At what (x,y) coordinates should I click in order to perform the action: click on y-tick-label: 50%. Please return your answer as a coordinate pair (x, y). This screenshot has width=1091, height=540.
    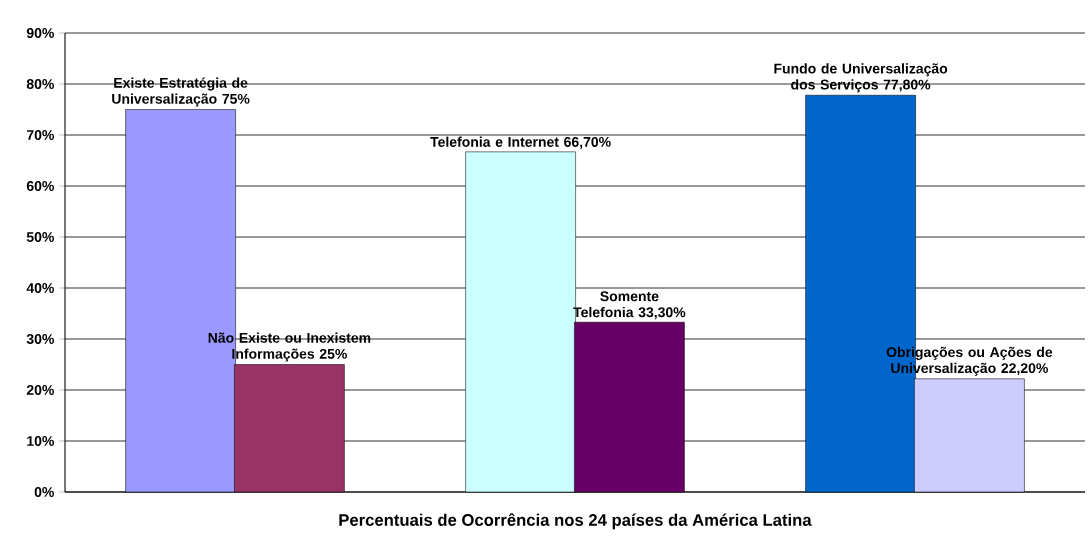
    Looking at the image, I should click on (40, 237).